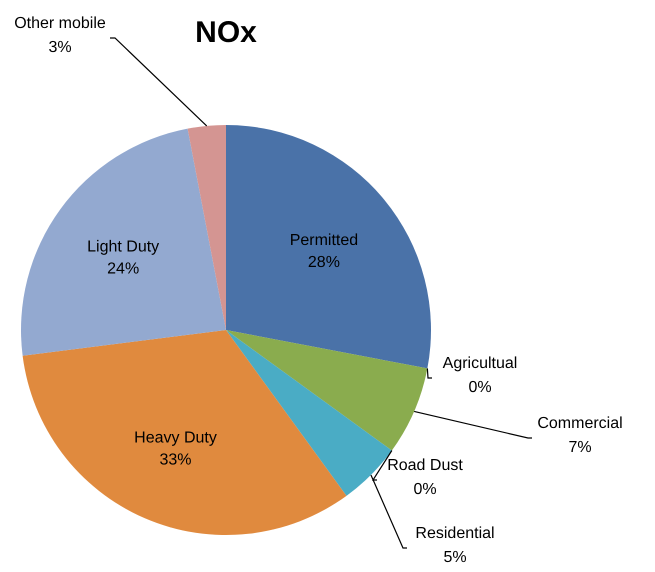 This screenshot has height=572, width=655. Describe the element at coordinates (175, 438) in the screenshot. I see `slice-label: Heavy Duty` at that location.